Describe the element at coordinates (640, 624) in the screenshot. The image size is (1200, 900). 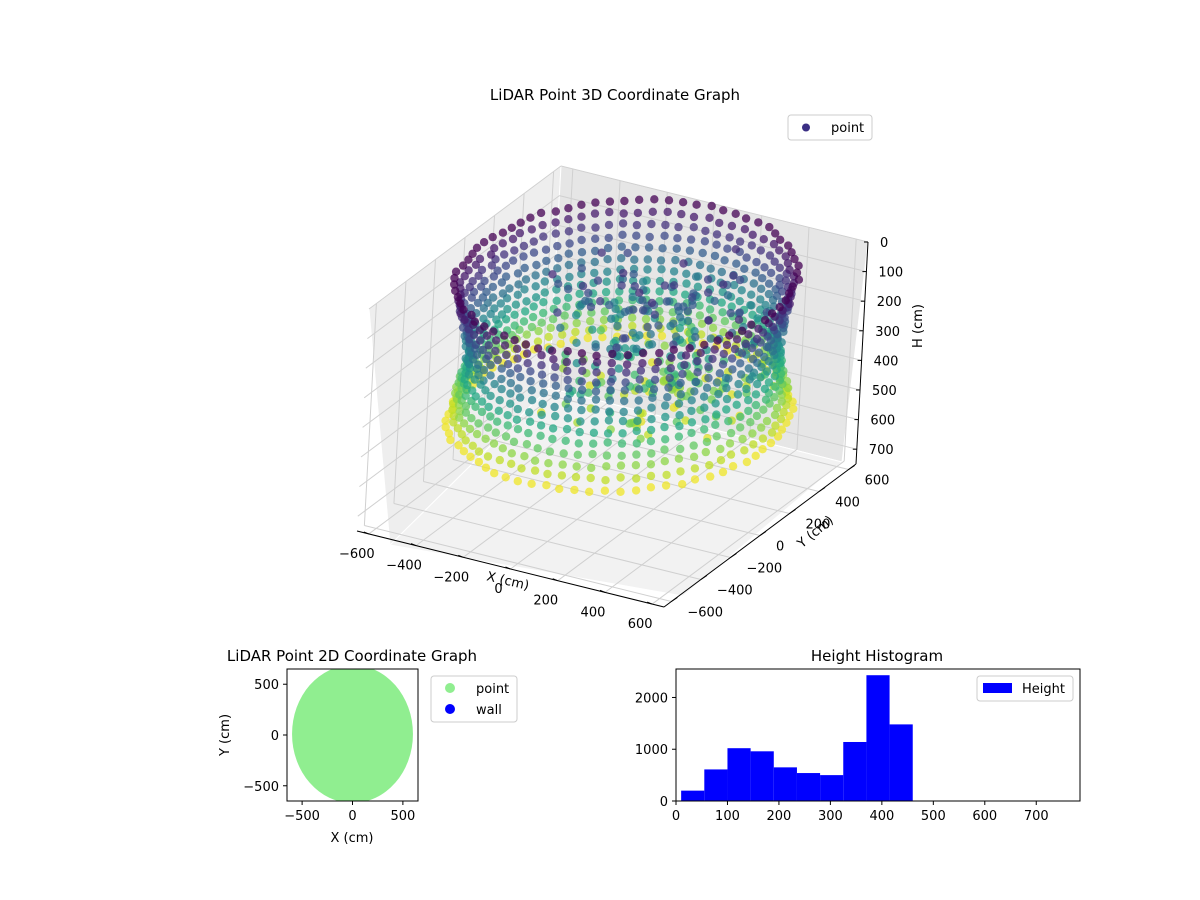
I see `x-tick-label-3d: 600` at that location.